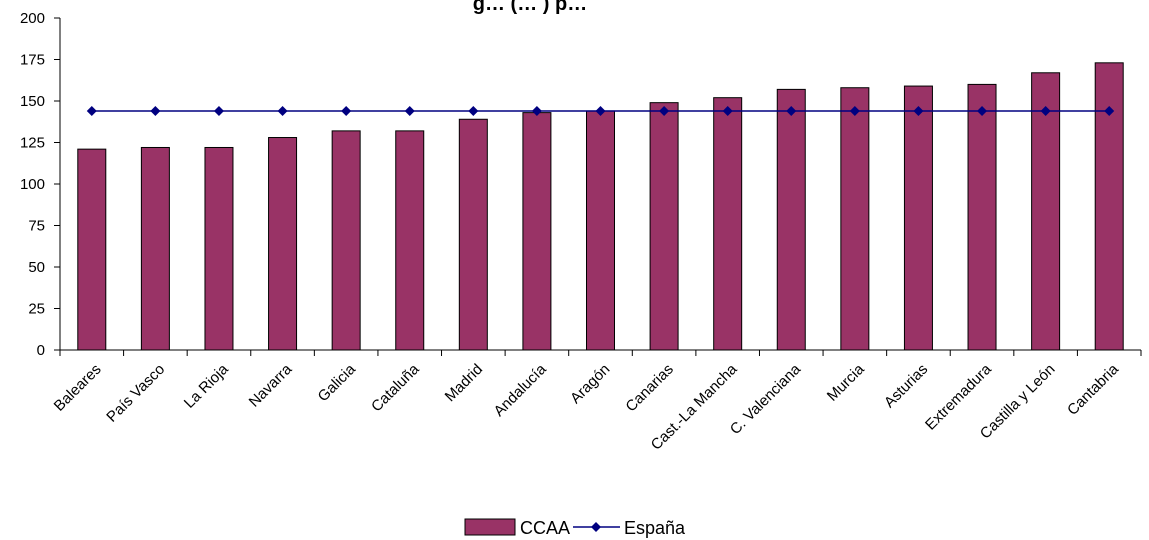 Image resolution: width=1149 pixels, height=540 pixels. I want to click on y-tick-label-7: 175, so click(32, 60).